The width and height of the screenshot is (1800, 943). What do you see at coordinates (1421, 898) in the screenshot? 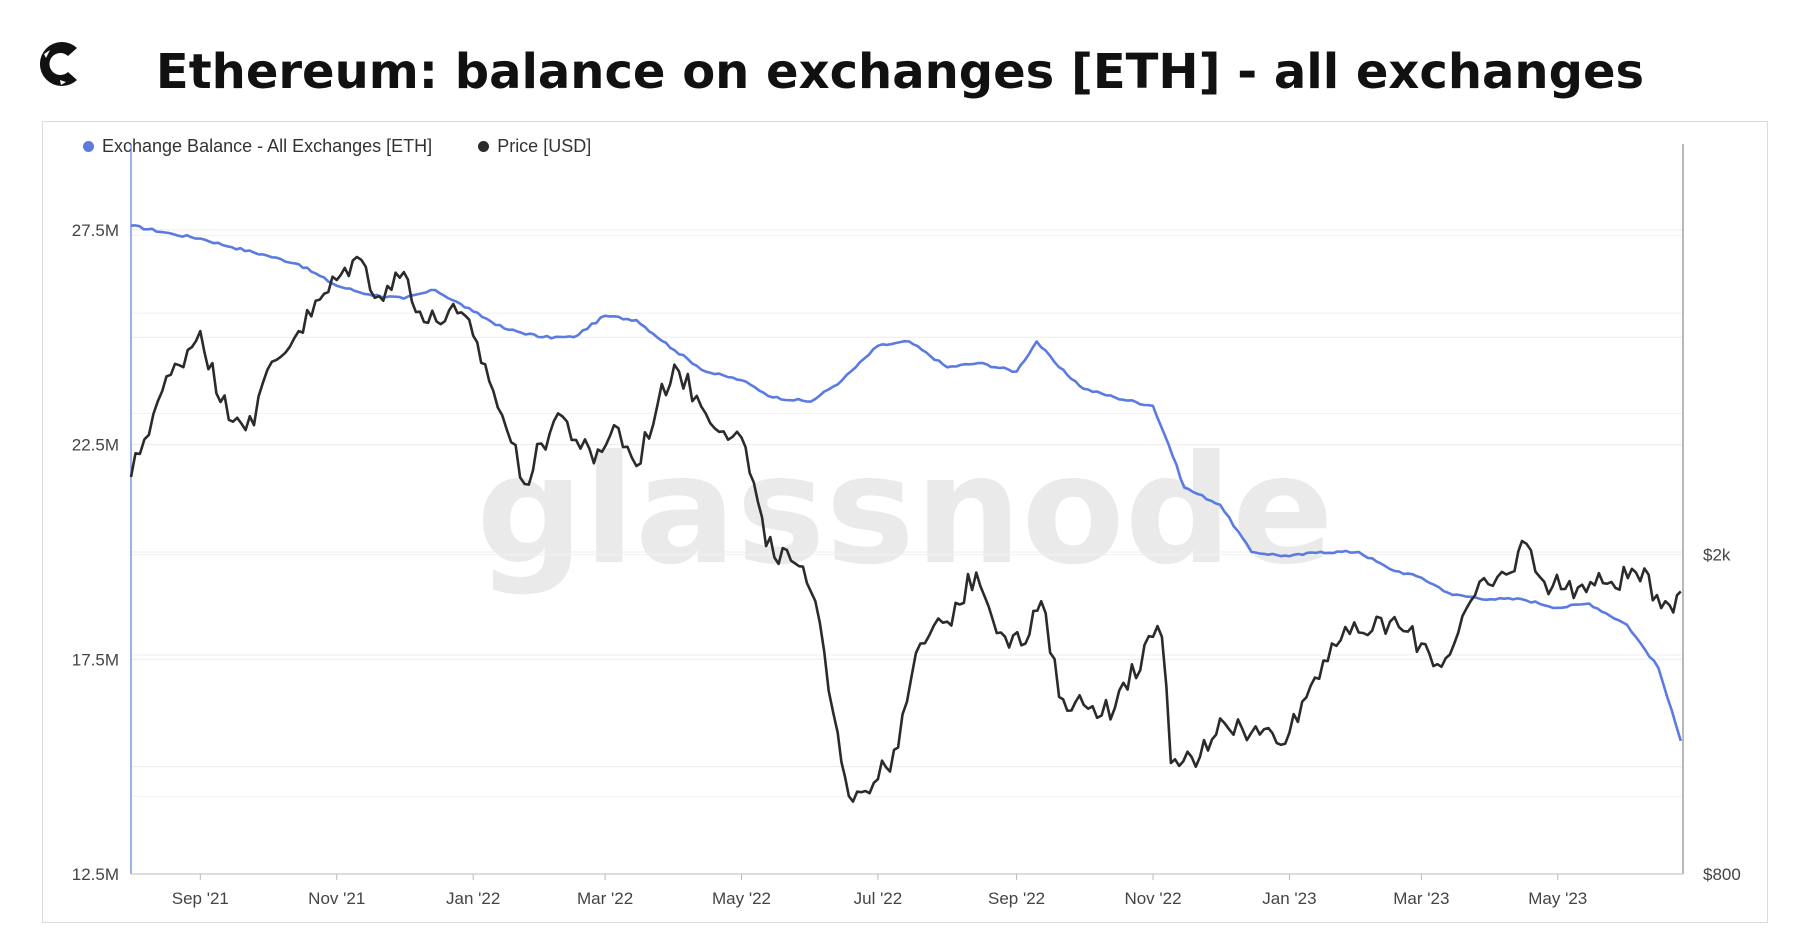
I see `x-tick-label: Mar '23` at bounding box center [1421, 898].